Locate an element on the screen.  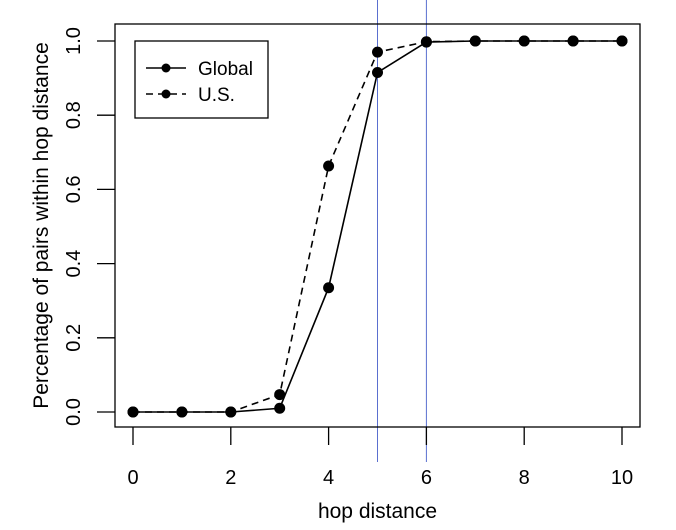
reference-lines is located at coordinates (402, 231).